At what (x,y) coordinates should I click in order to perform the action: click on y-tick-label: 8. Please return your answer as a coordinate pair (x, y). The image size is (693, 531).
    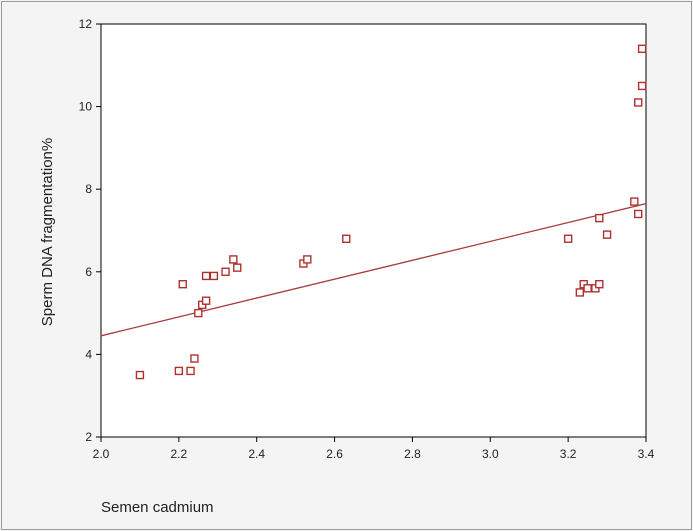
    Looking at the image, I should click on (88, 189).